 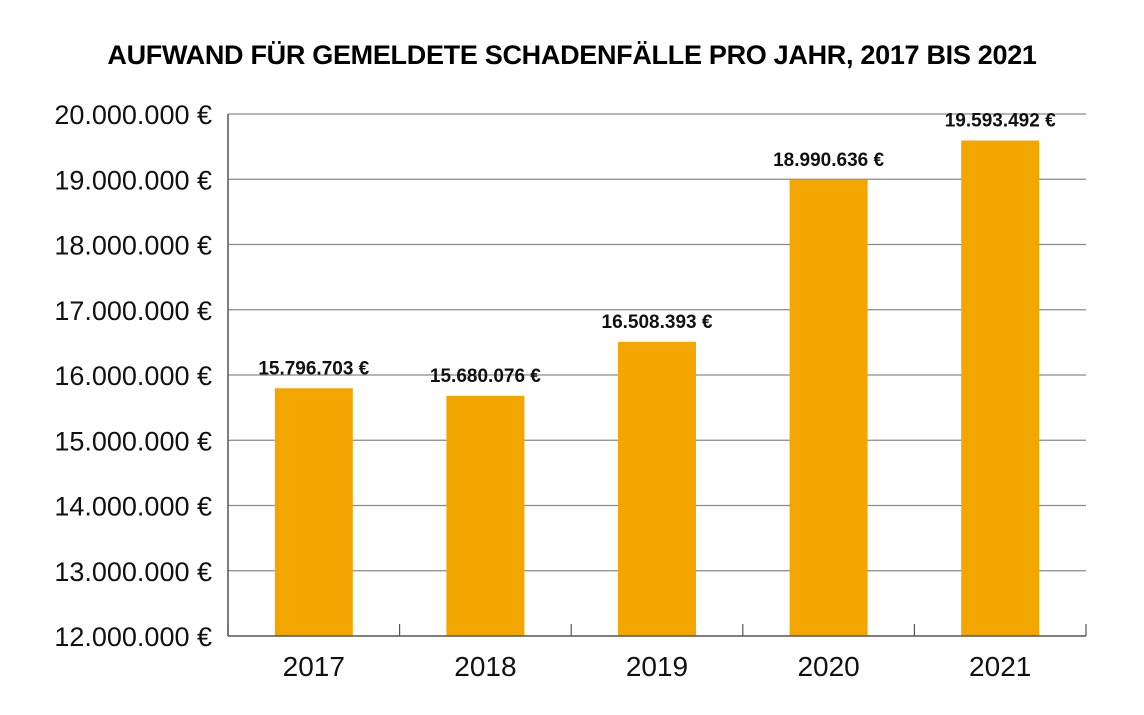 What do you see at coordinates (485, 376) in the screenshot?
I see `data-label-2018: 15.680.076 €` at bounding box center [485, 376].